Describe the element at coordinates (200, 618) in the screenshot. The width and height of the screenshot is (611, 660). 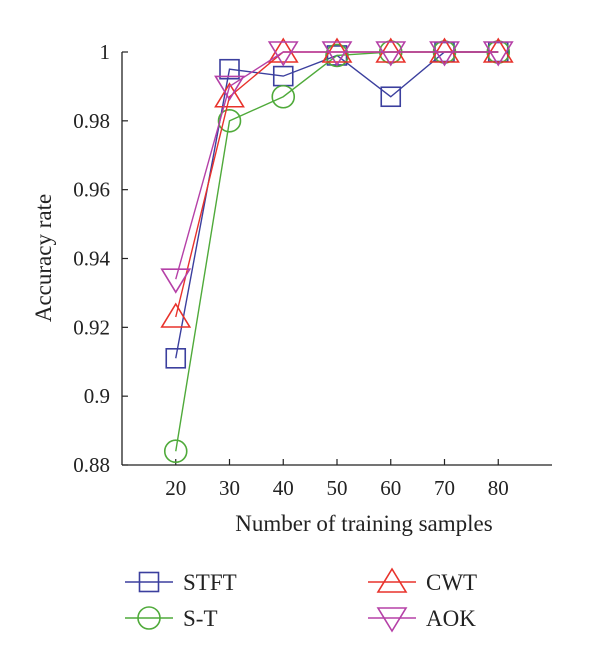
I see `legend-label: S-T` at that location.